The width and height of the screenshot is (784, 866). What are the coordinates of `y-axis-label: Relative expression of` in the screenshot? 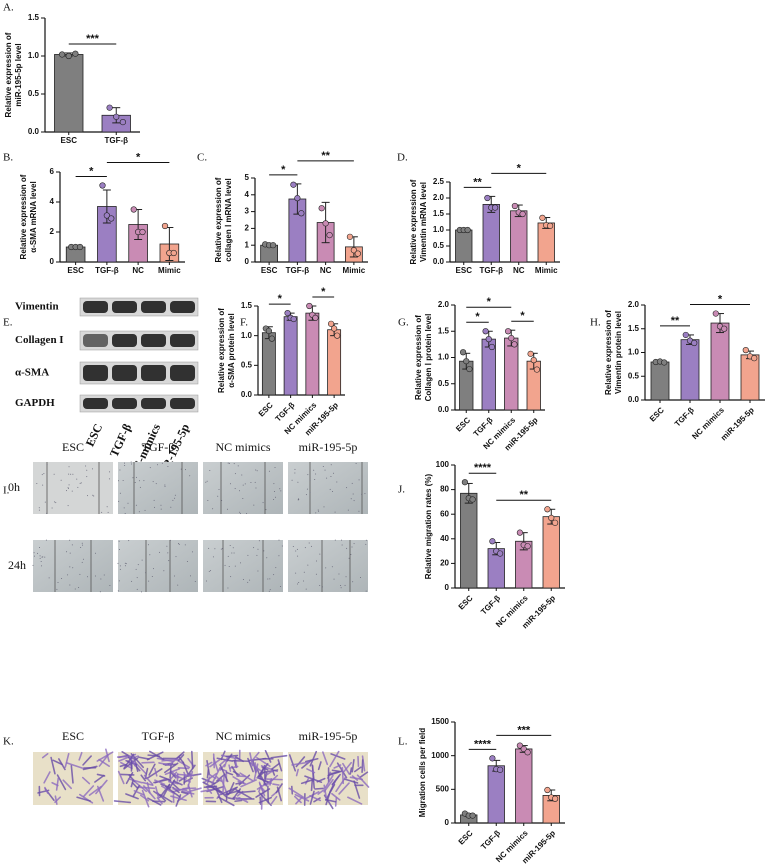 It's located at (23, 216).